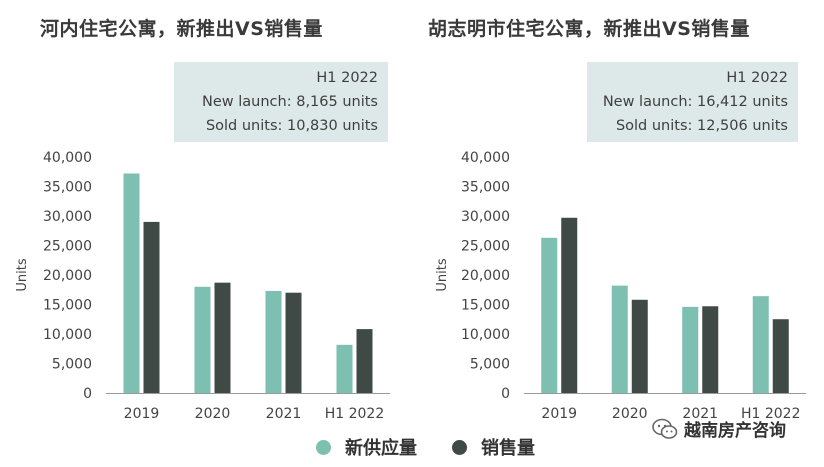  I want to click on hanoi-y-tick-label: 20,000, so click(67, 276).